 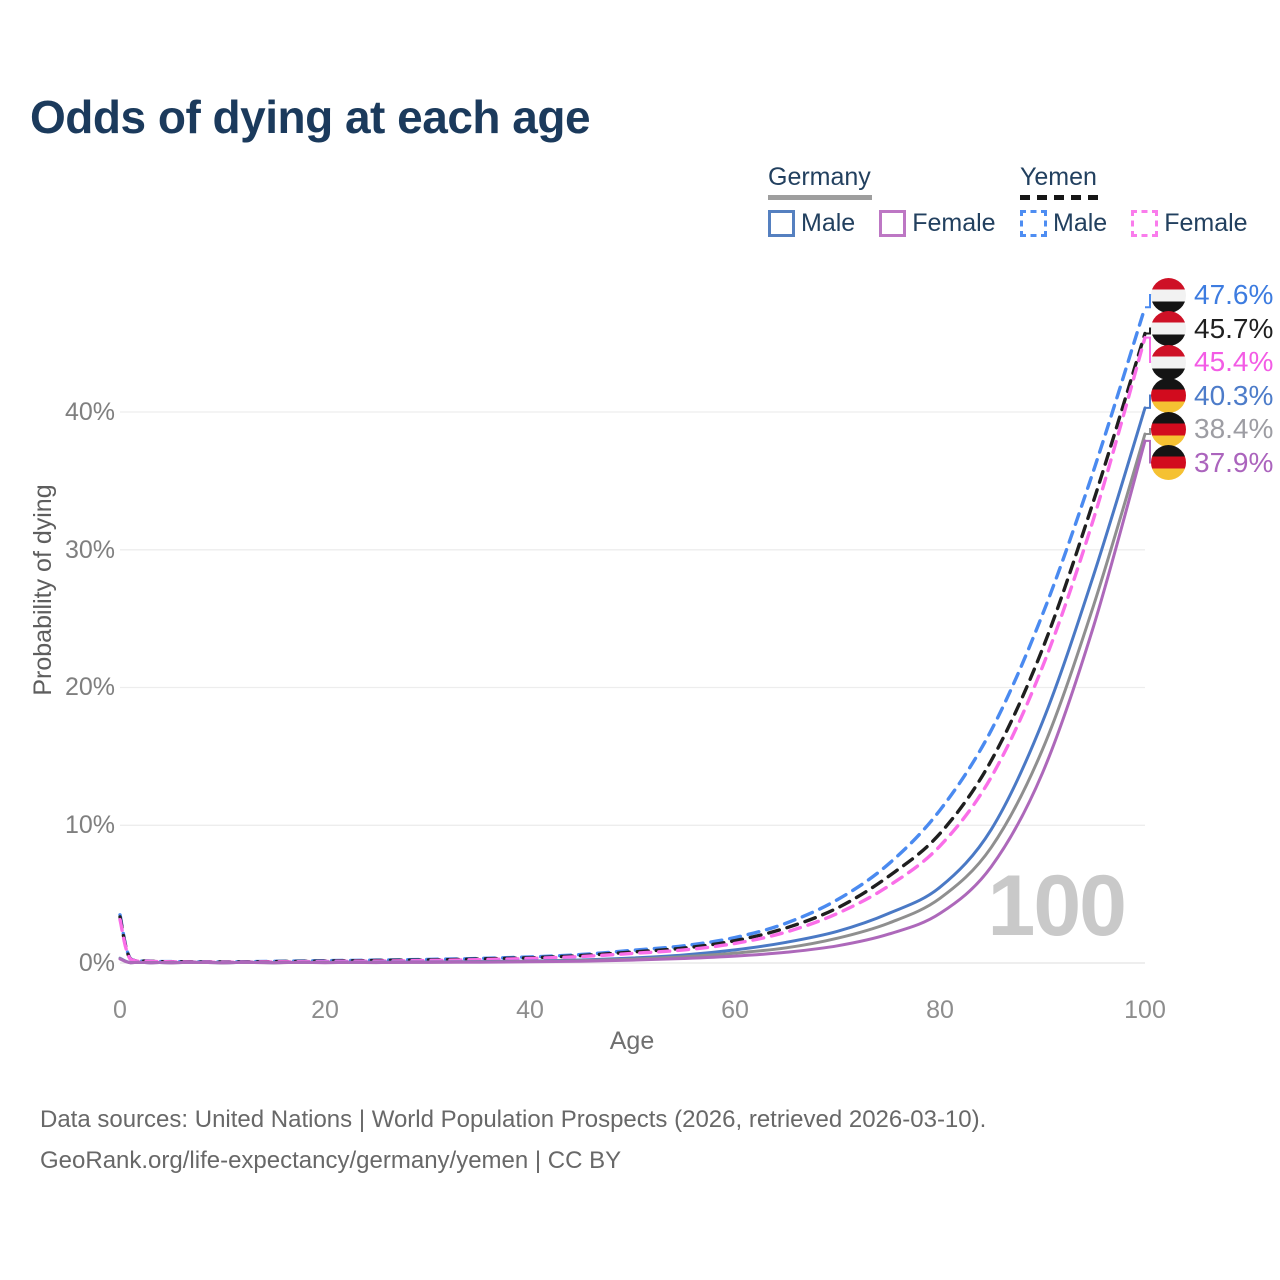 I want to click on legend-yemen-items: Male Female, so click(x=1134, y=223).